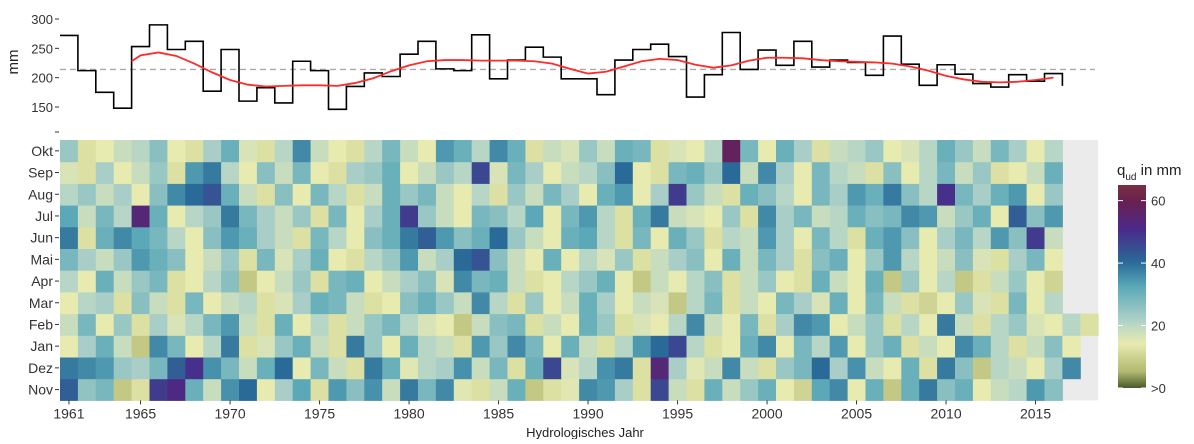 This screenshot has width=1194, height=444. I want to click on month-label: Jul, so click(44, 216).